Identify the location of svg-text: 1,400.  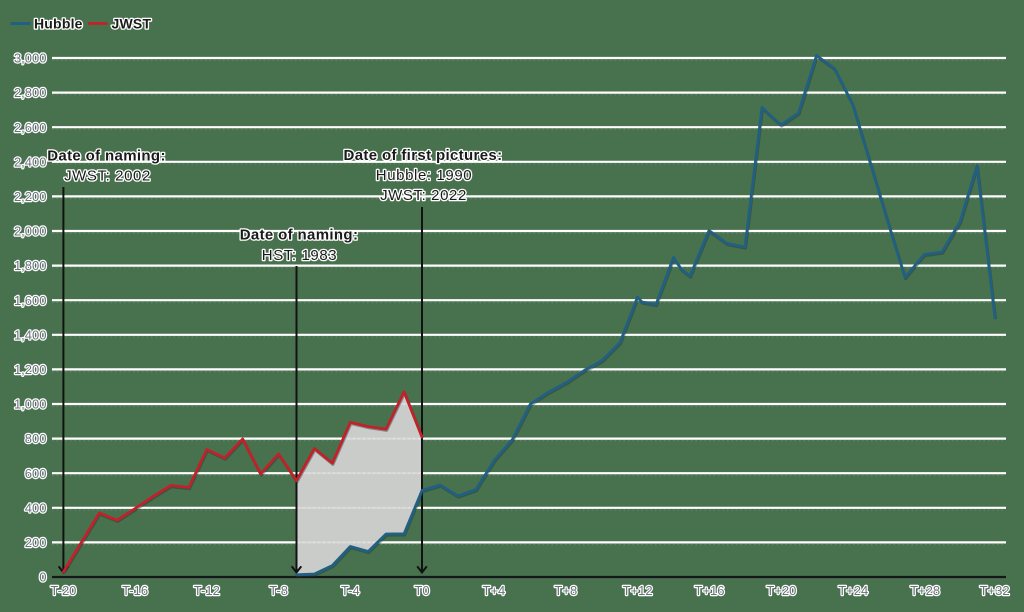
(30, 334).